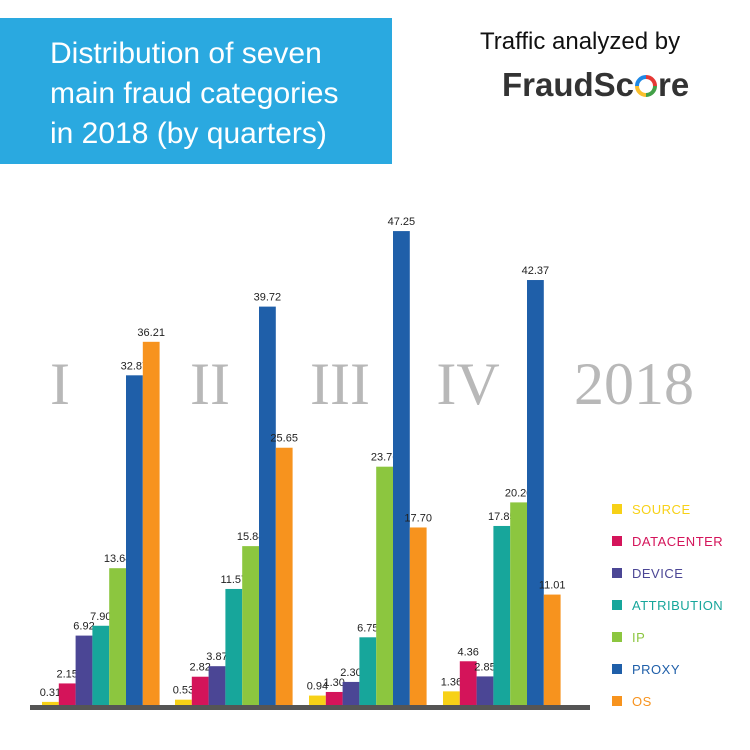 The width and height of the screenshot is (750, 750). Describe the element at coordinates (66, 674) in the screenshot. I see `data-label: 2.15` at that location.